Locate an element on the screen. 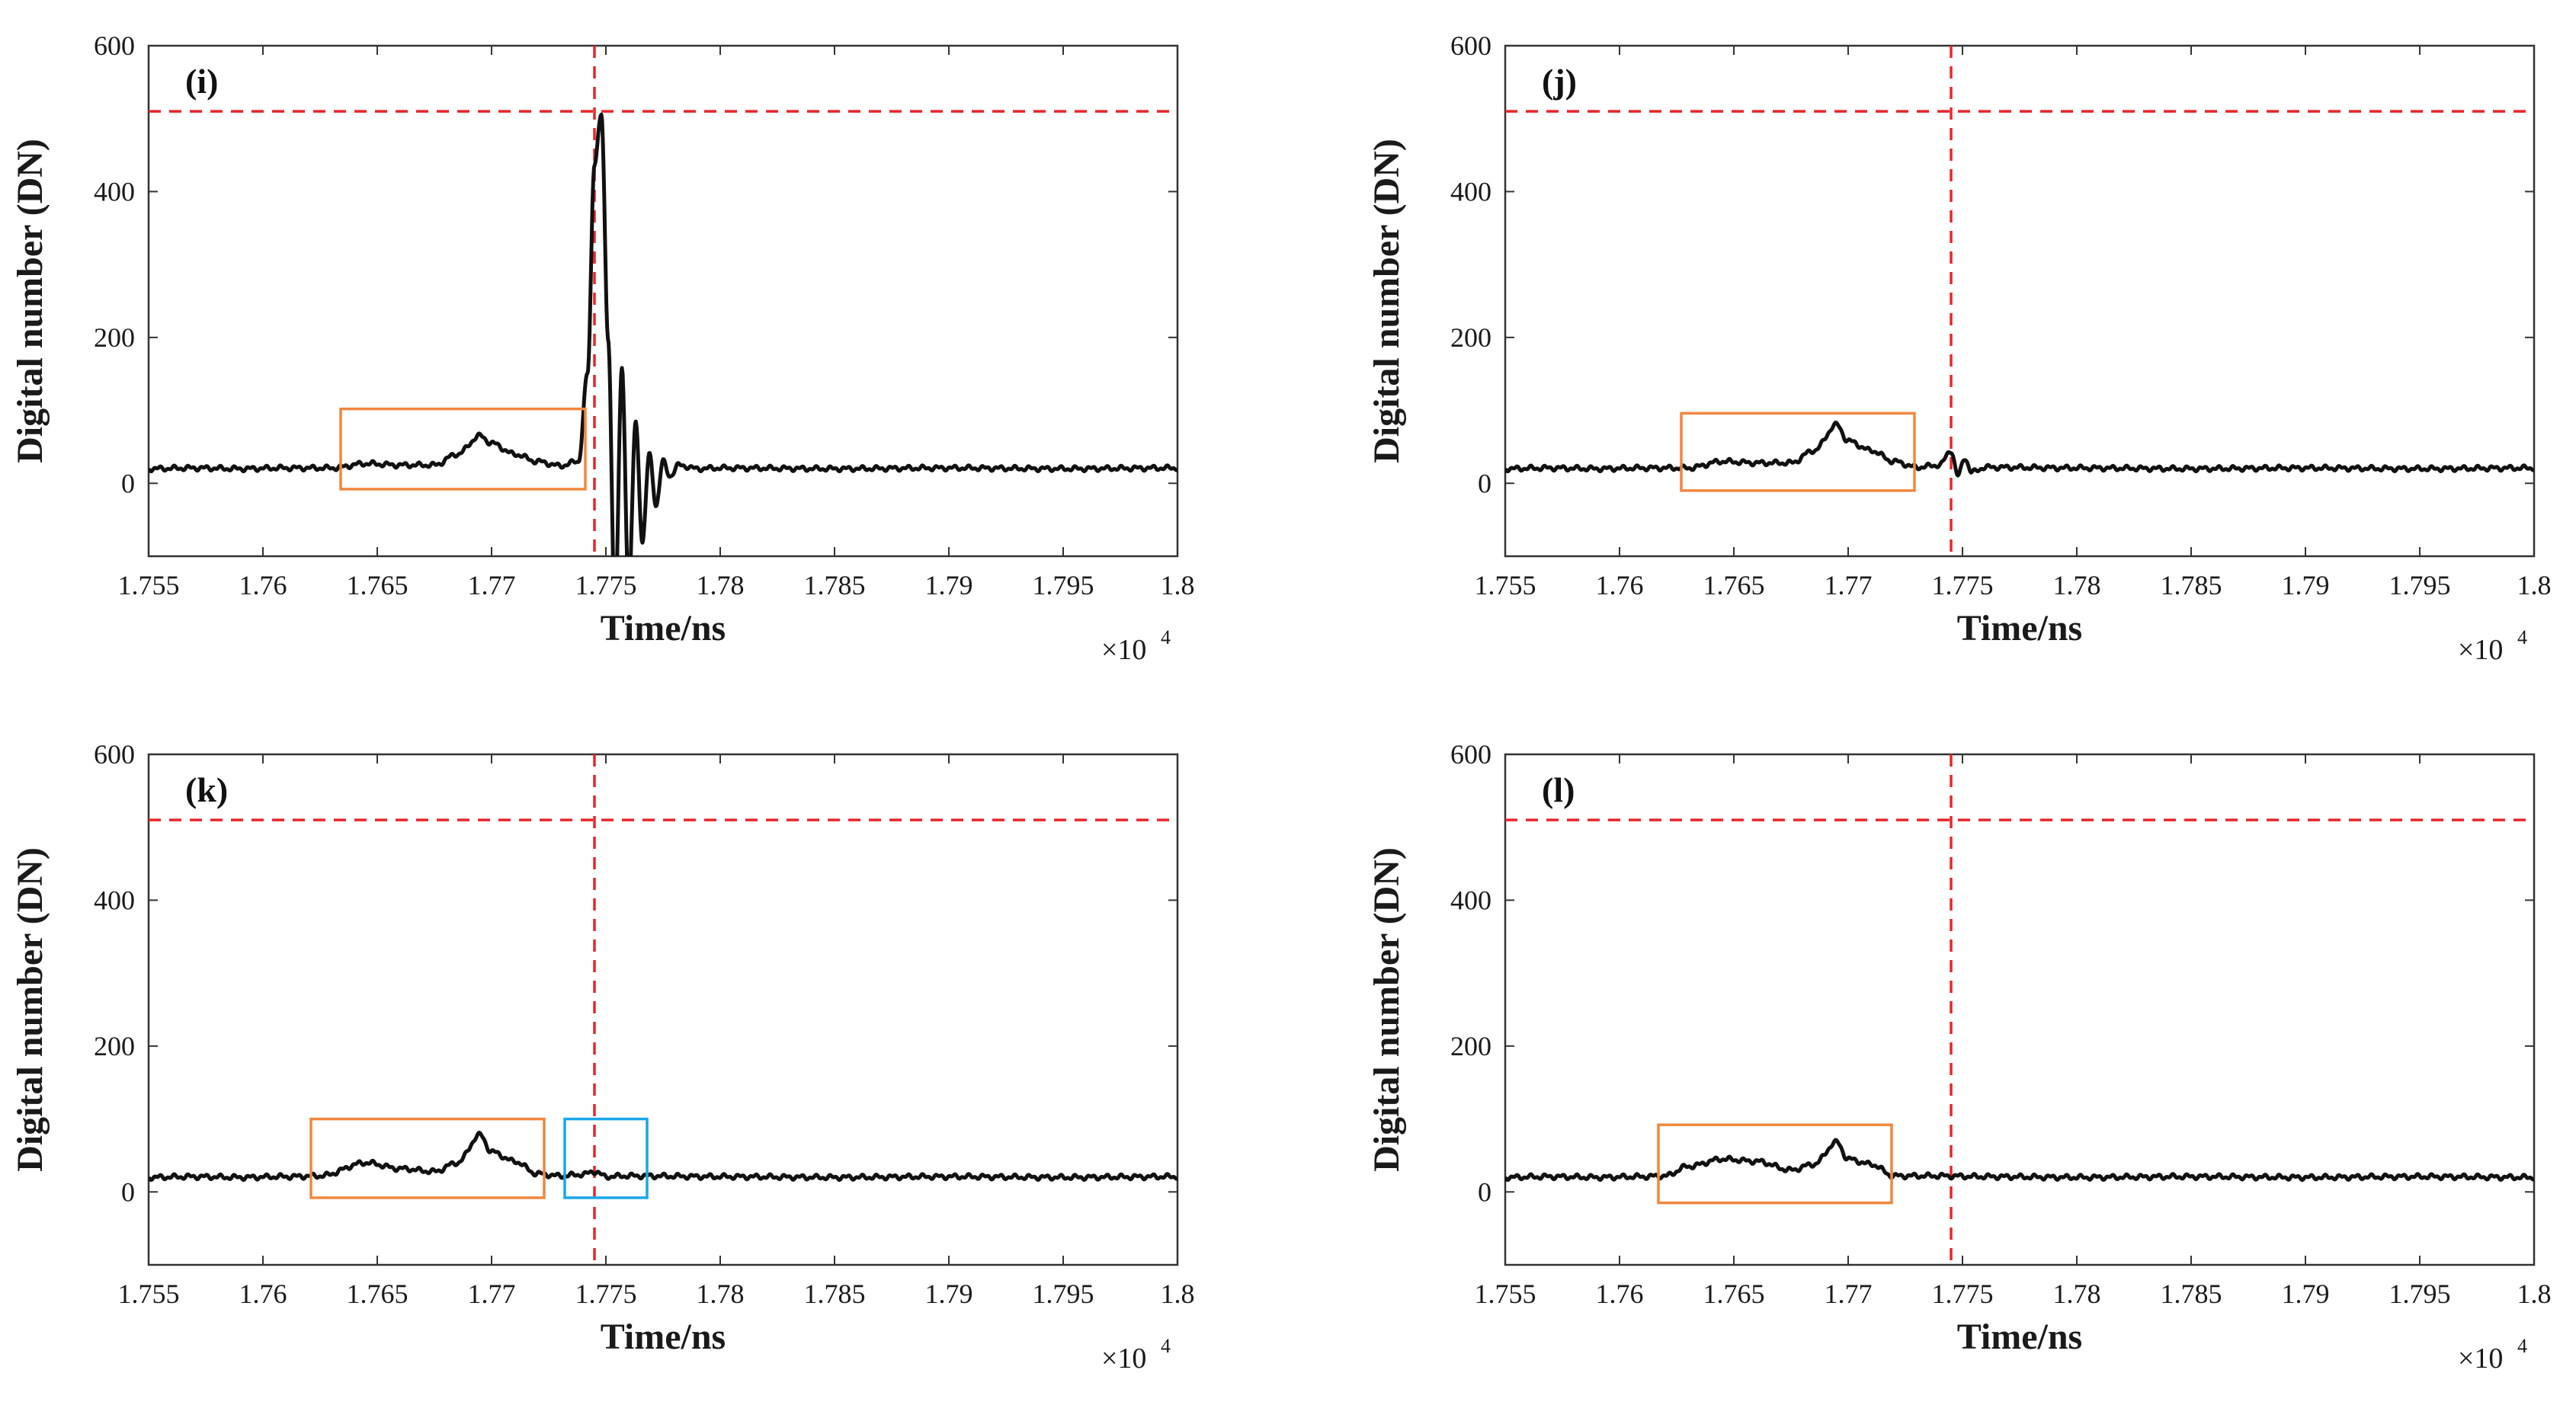  panel-label: (k) is located at coordinates (206, 789).